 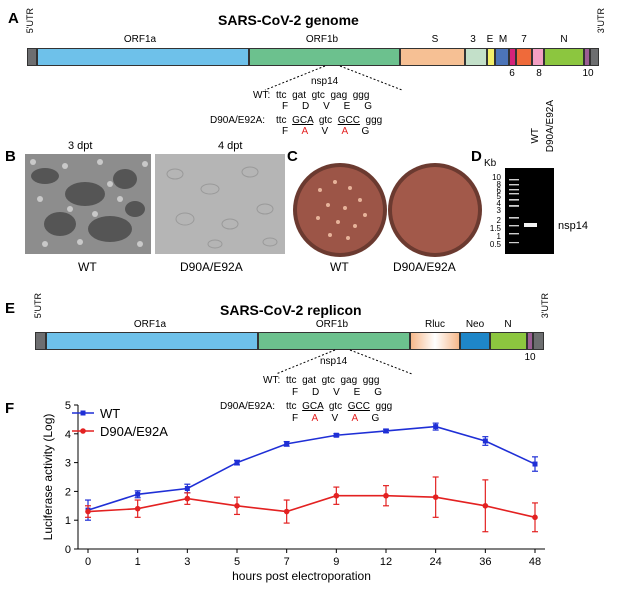 I want to click on genome-mut-end: ggg, so click(x=374, y=120).